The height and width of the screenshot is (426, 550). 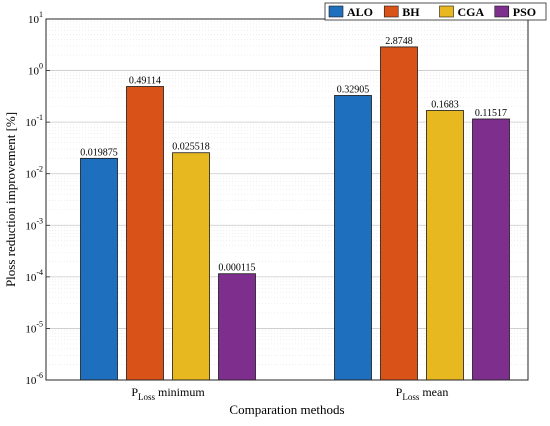 What do you see at coordinates (34, 276) in the screenshot?
I see `y-tick-label: 10⁻⁴` at bounding box center [34, 276].